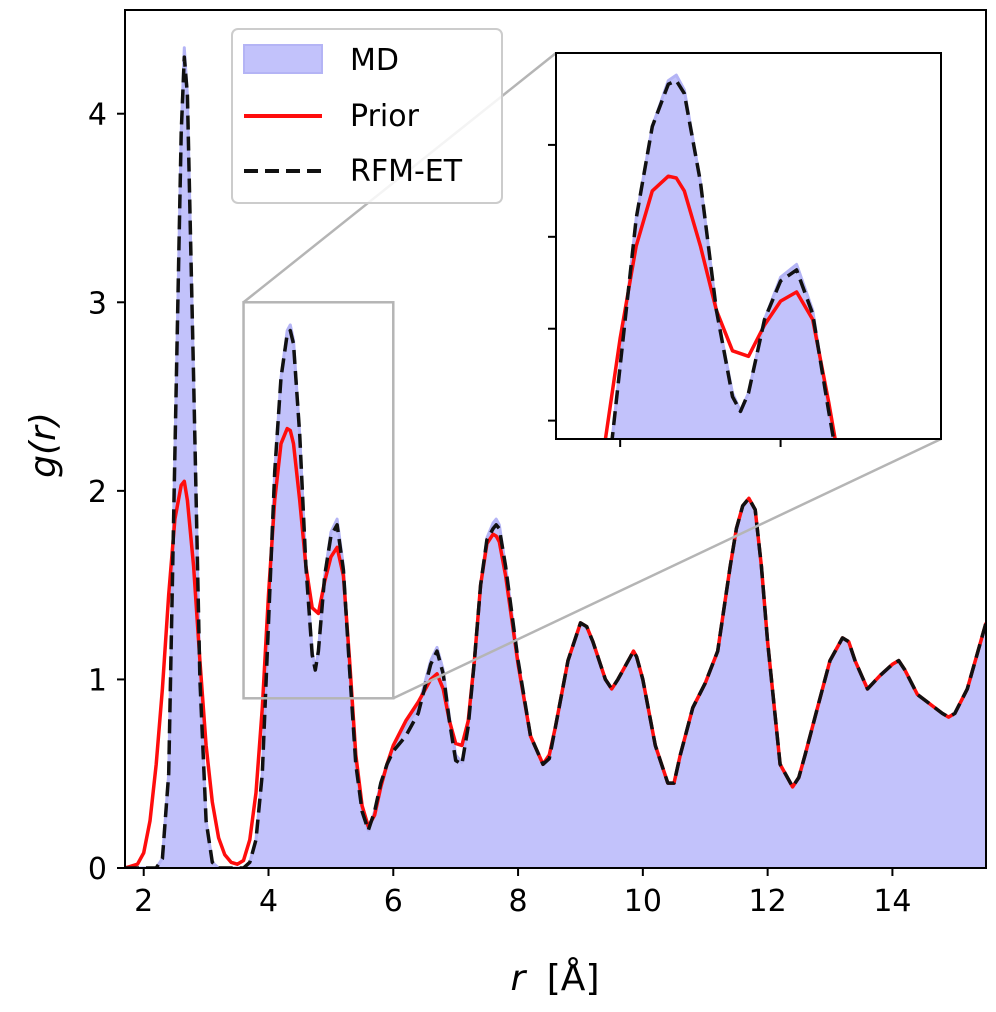  I want to click on x-axis-label-symbol: r, so click(519, 978).